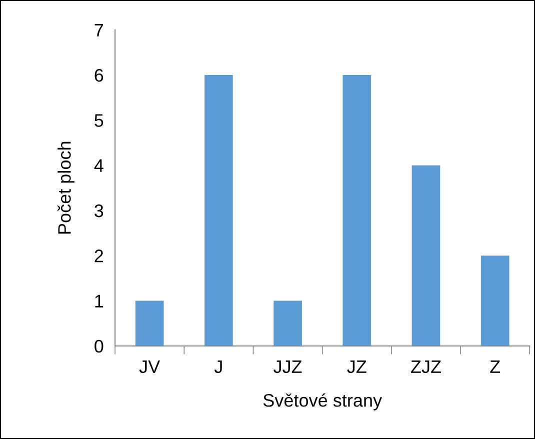 This screenshot has width=535, height=439. Describe the element at coordinates (356, 367) in the screenshot. I see `x-tick-label: JZ` at that location.